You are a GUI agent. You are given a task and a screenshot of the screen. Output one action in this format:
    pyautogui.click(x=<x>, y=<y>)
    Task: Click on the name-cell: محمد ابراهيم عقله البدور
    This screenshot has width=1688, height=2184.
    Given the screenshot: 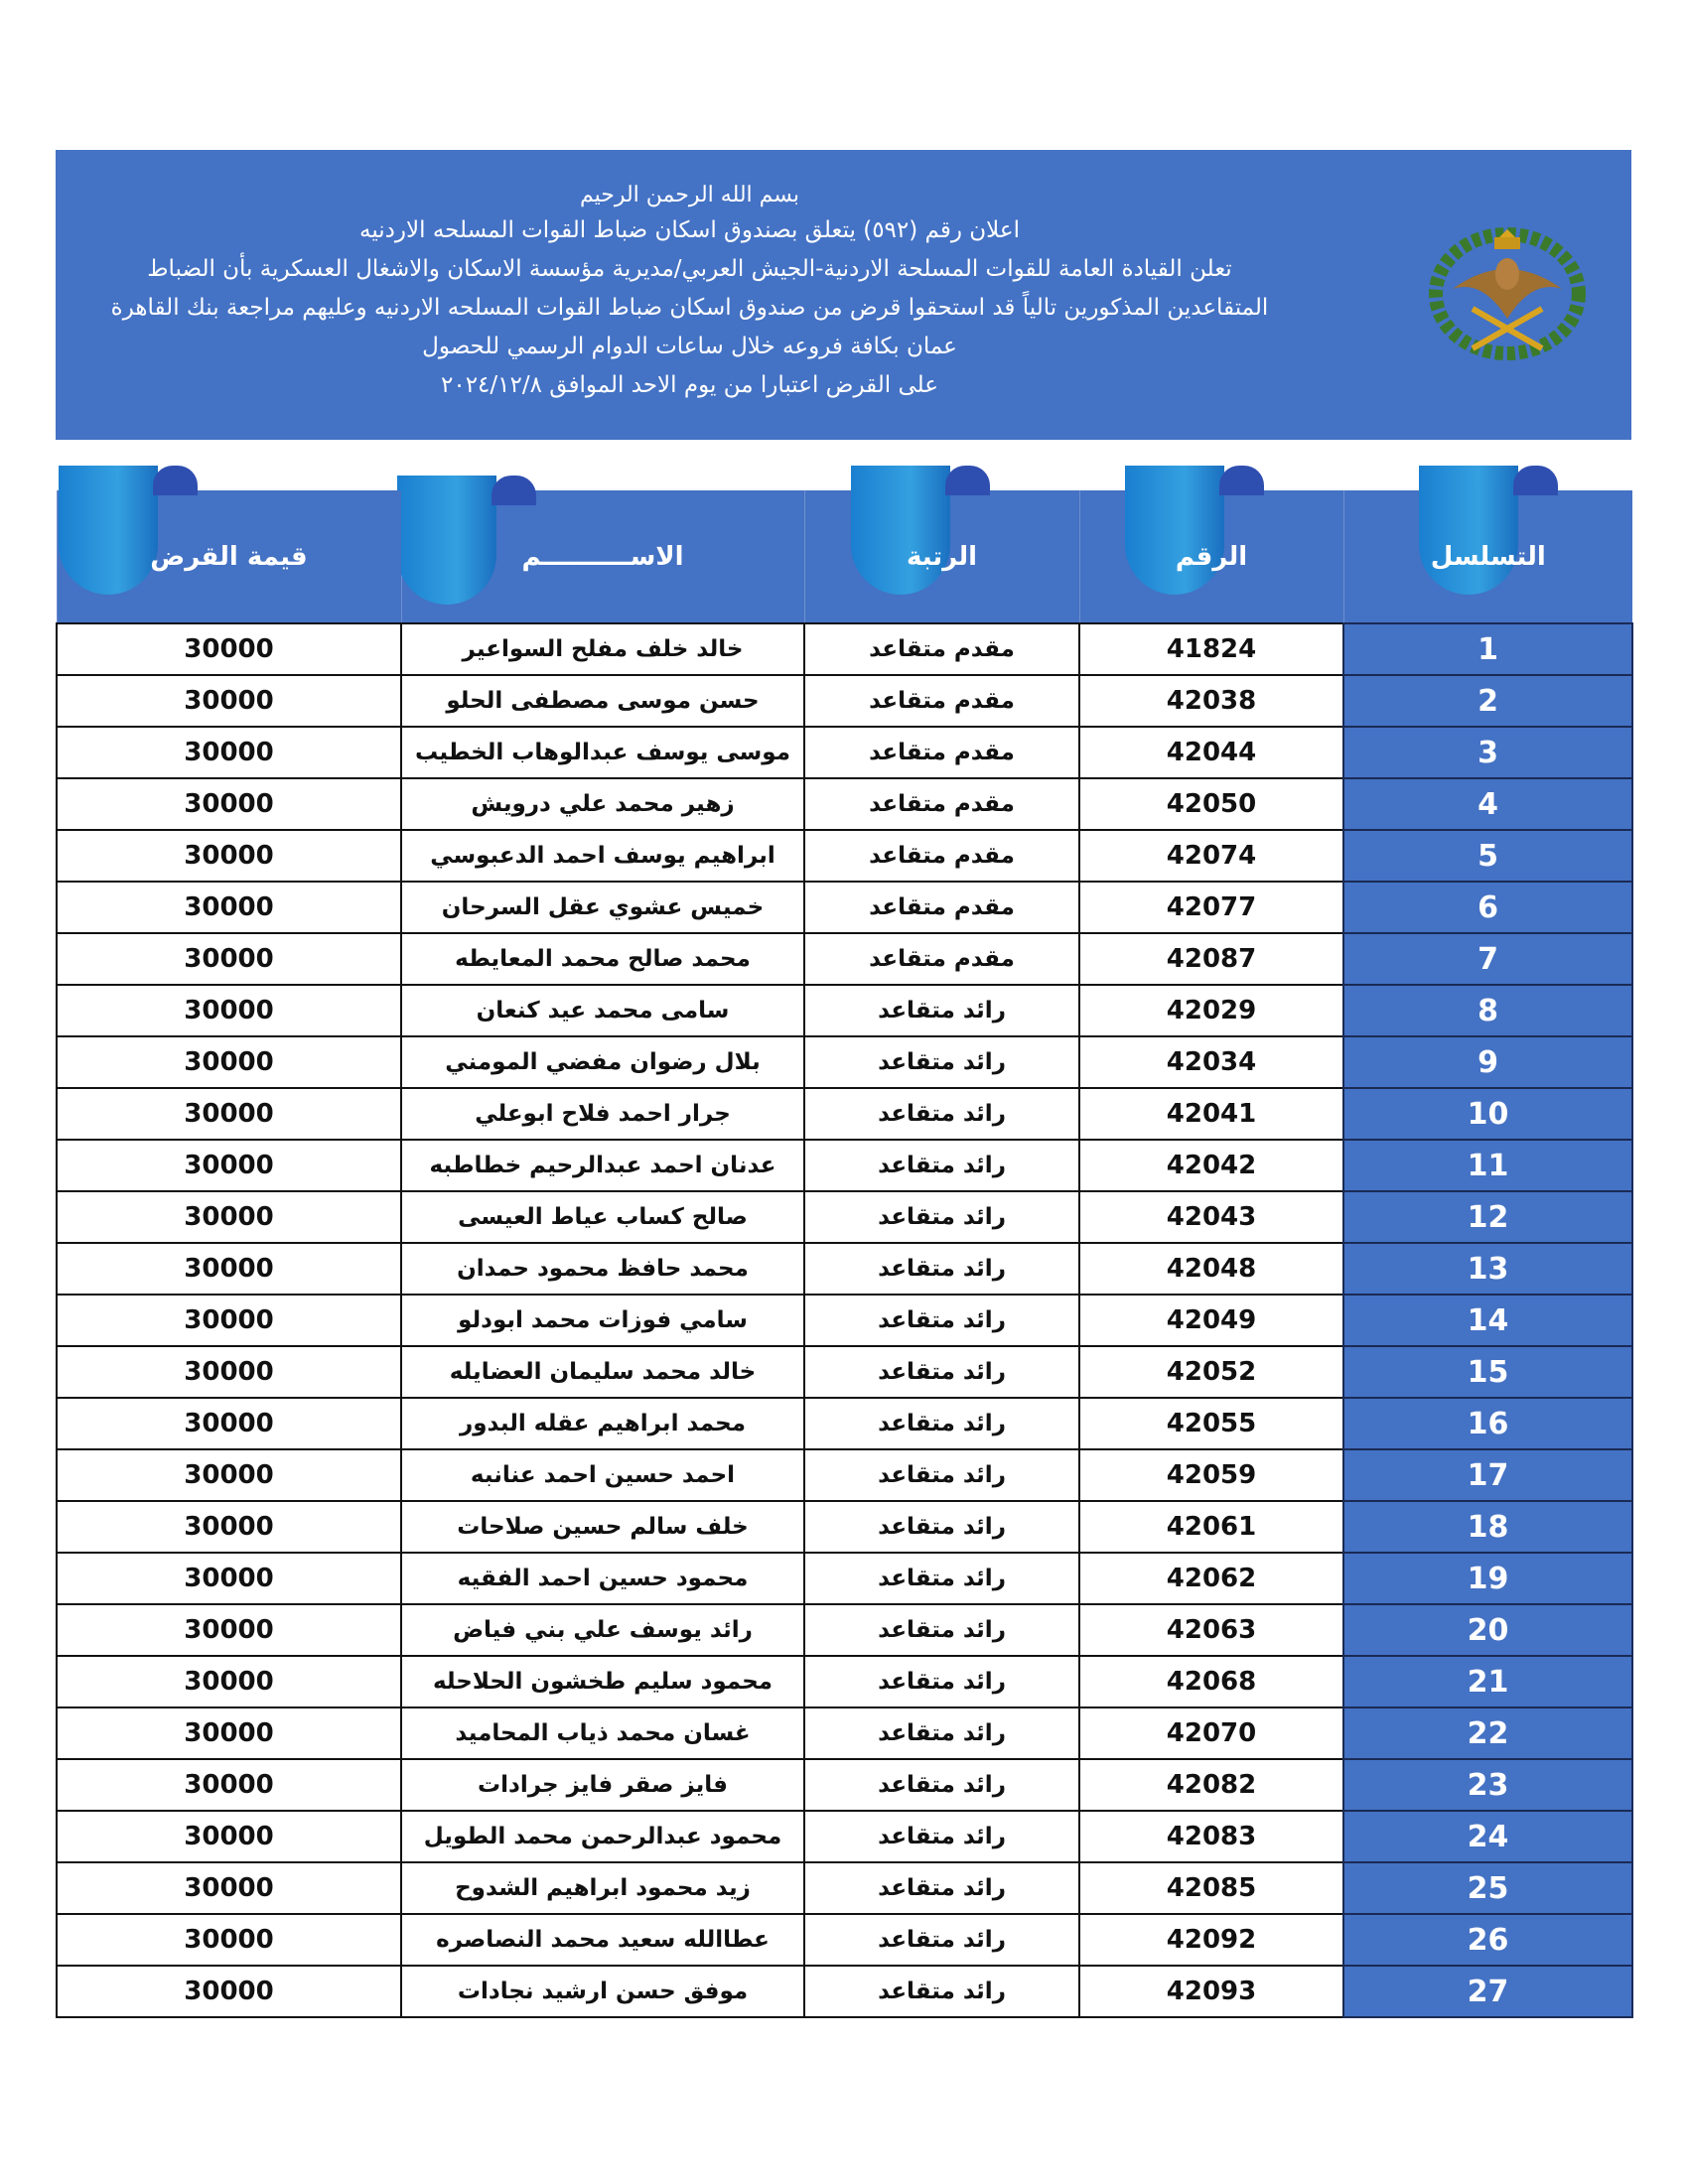 What is the action you would take?
    pyautogui.click(x=602, y=1423)
    